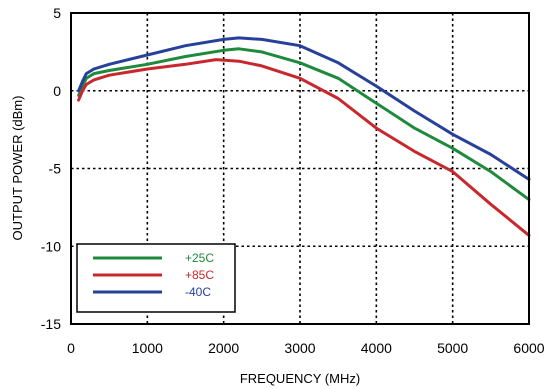  I want to click on legend: +25C +85C -40C, so click(156, 278).